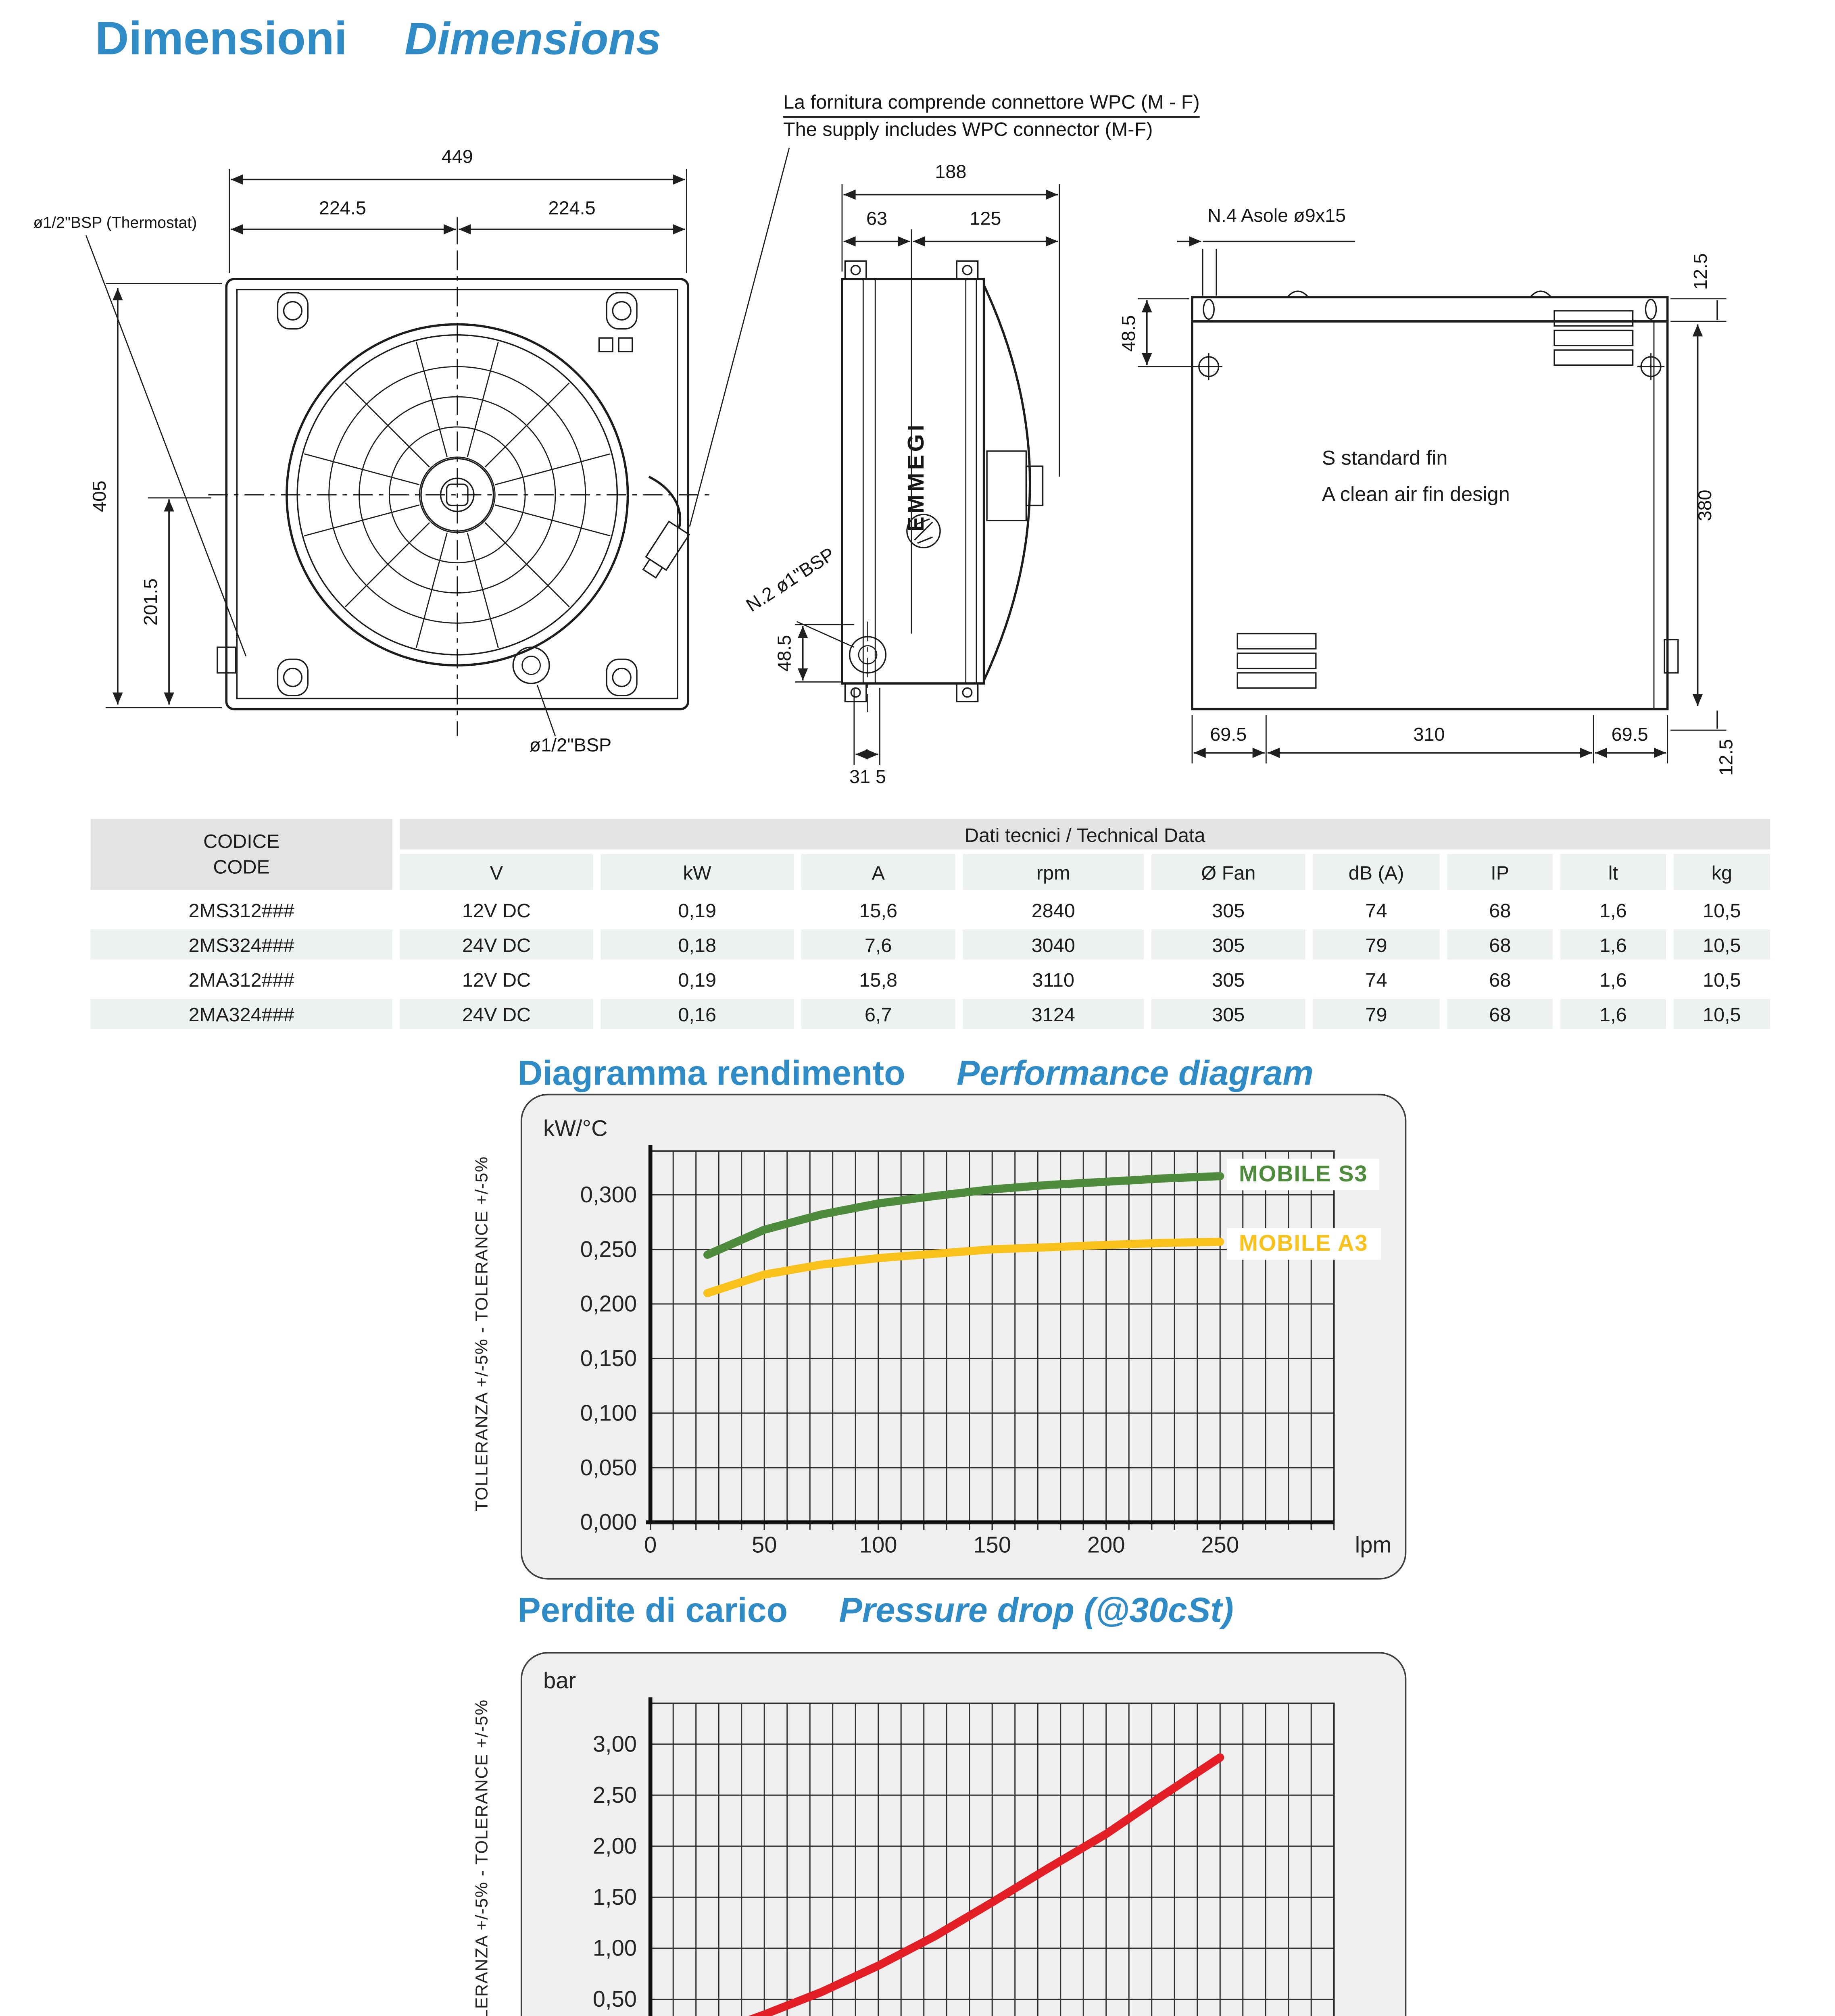 The width and height of the screenshot is (1835, 2016). What do you see at coordinates (1727, 757) in the screenshot?
I see `dim-bottom-offset: 12.5` at bounding box center [1727, 757].